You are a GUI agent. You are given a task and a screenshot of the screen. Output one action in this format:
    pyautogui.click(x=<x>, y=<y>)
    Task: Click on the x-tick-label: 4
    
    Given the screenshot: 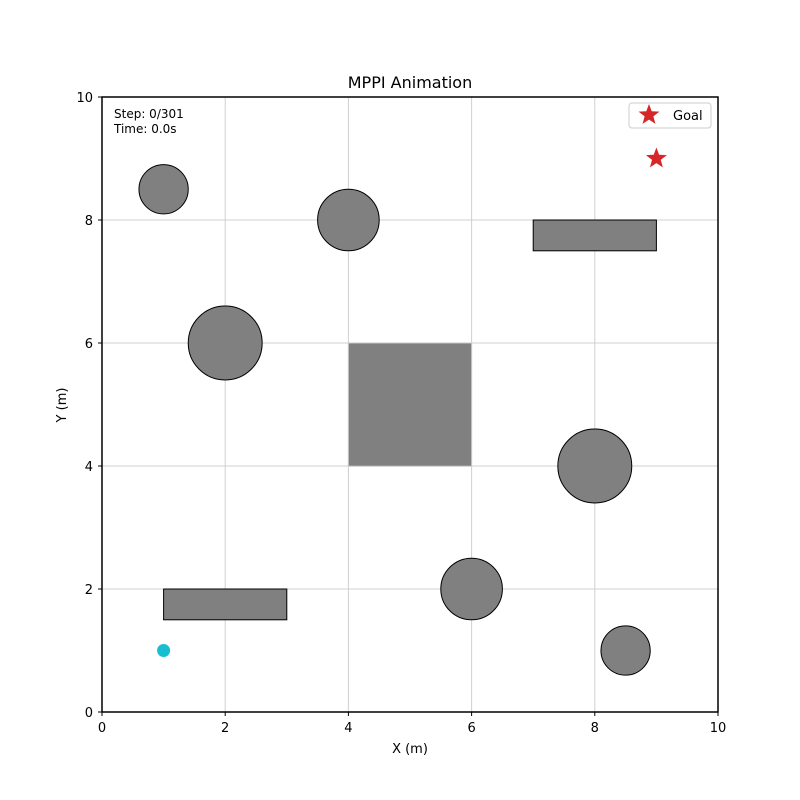 What is the action you would take?
    pyautogui.click(x=348, y=728)
    